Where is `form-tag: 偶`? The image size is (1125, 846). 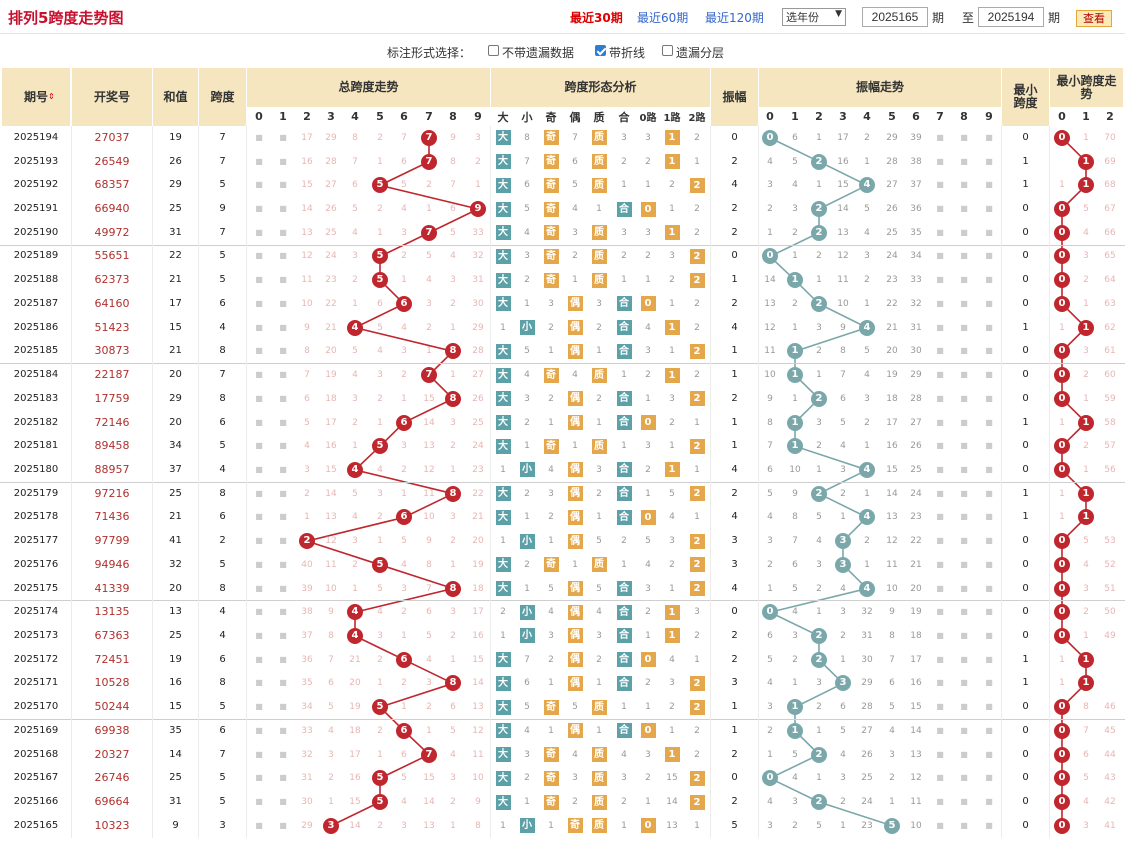
form-tag: 偶 is located at coordinates (575, 517).